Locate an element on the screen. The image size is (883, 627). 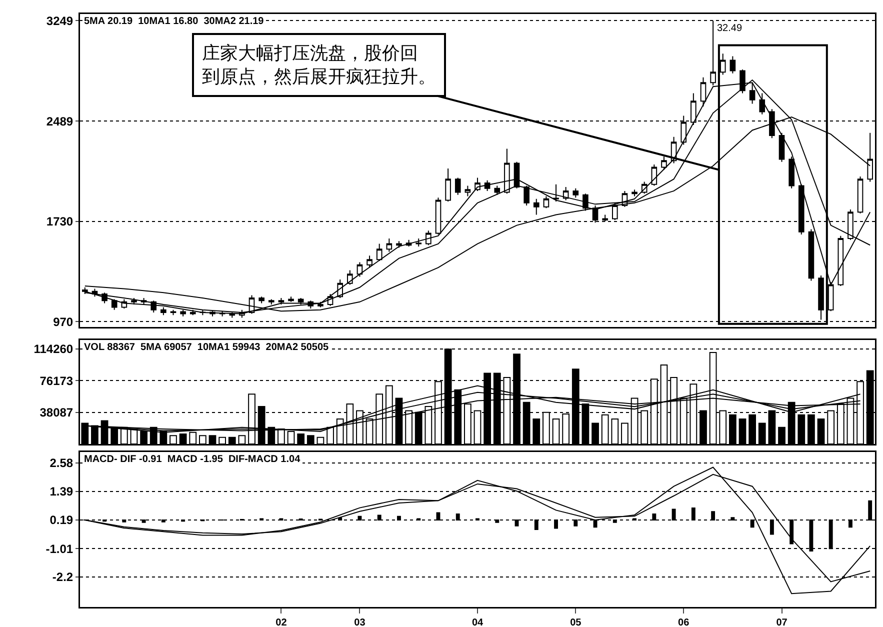
y-tick-label: -1.01 is located at coordinates (60, 549).